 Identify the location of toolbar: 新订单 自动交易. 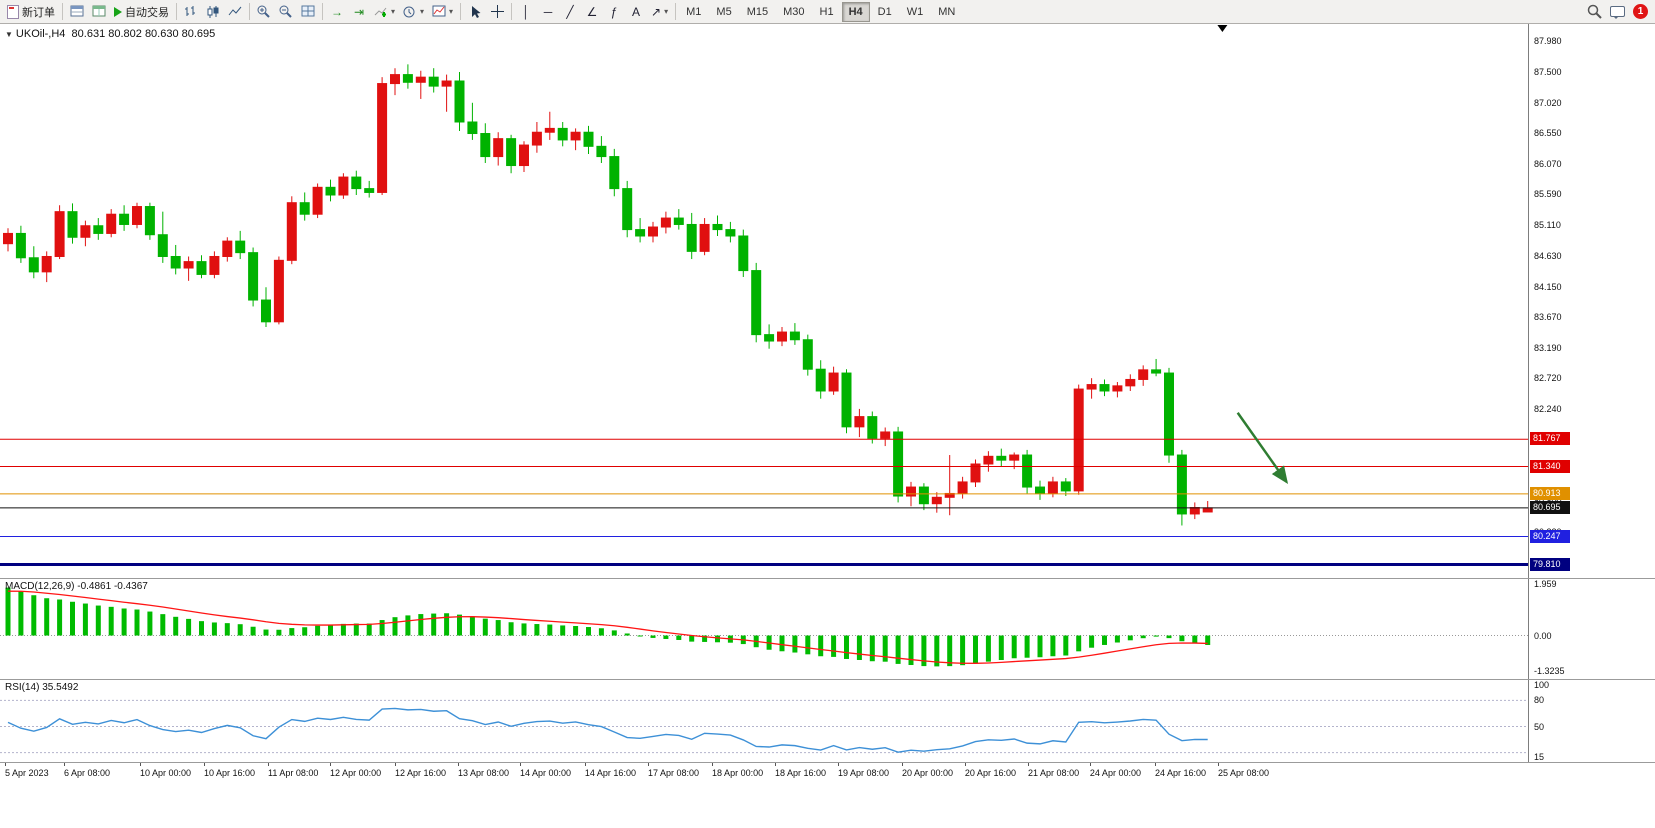
(827, 12).